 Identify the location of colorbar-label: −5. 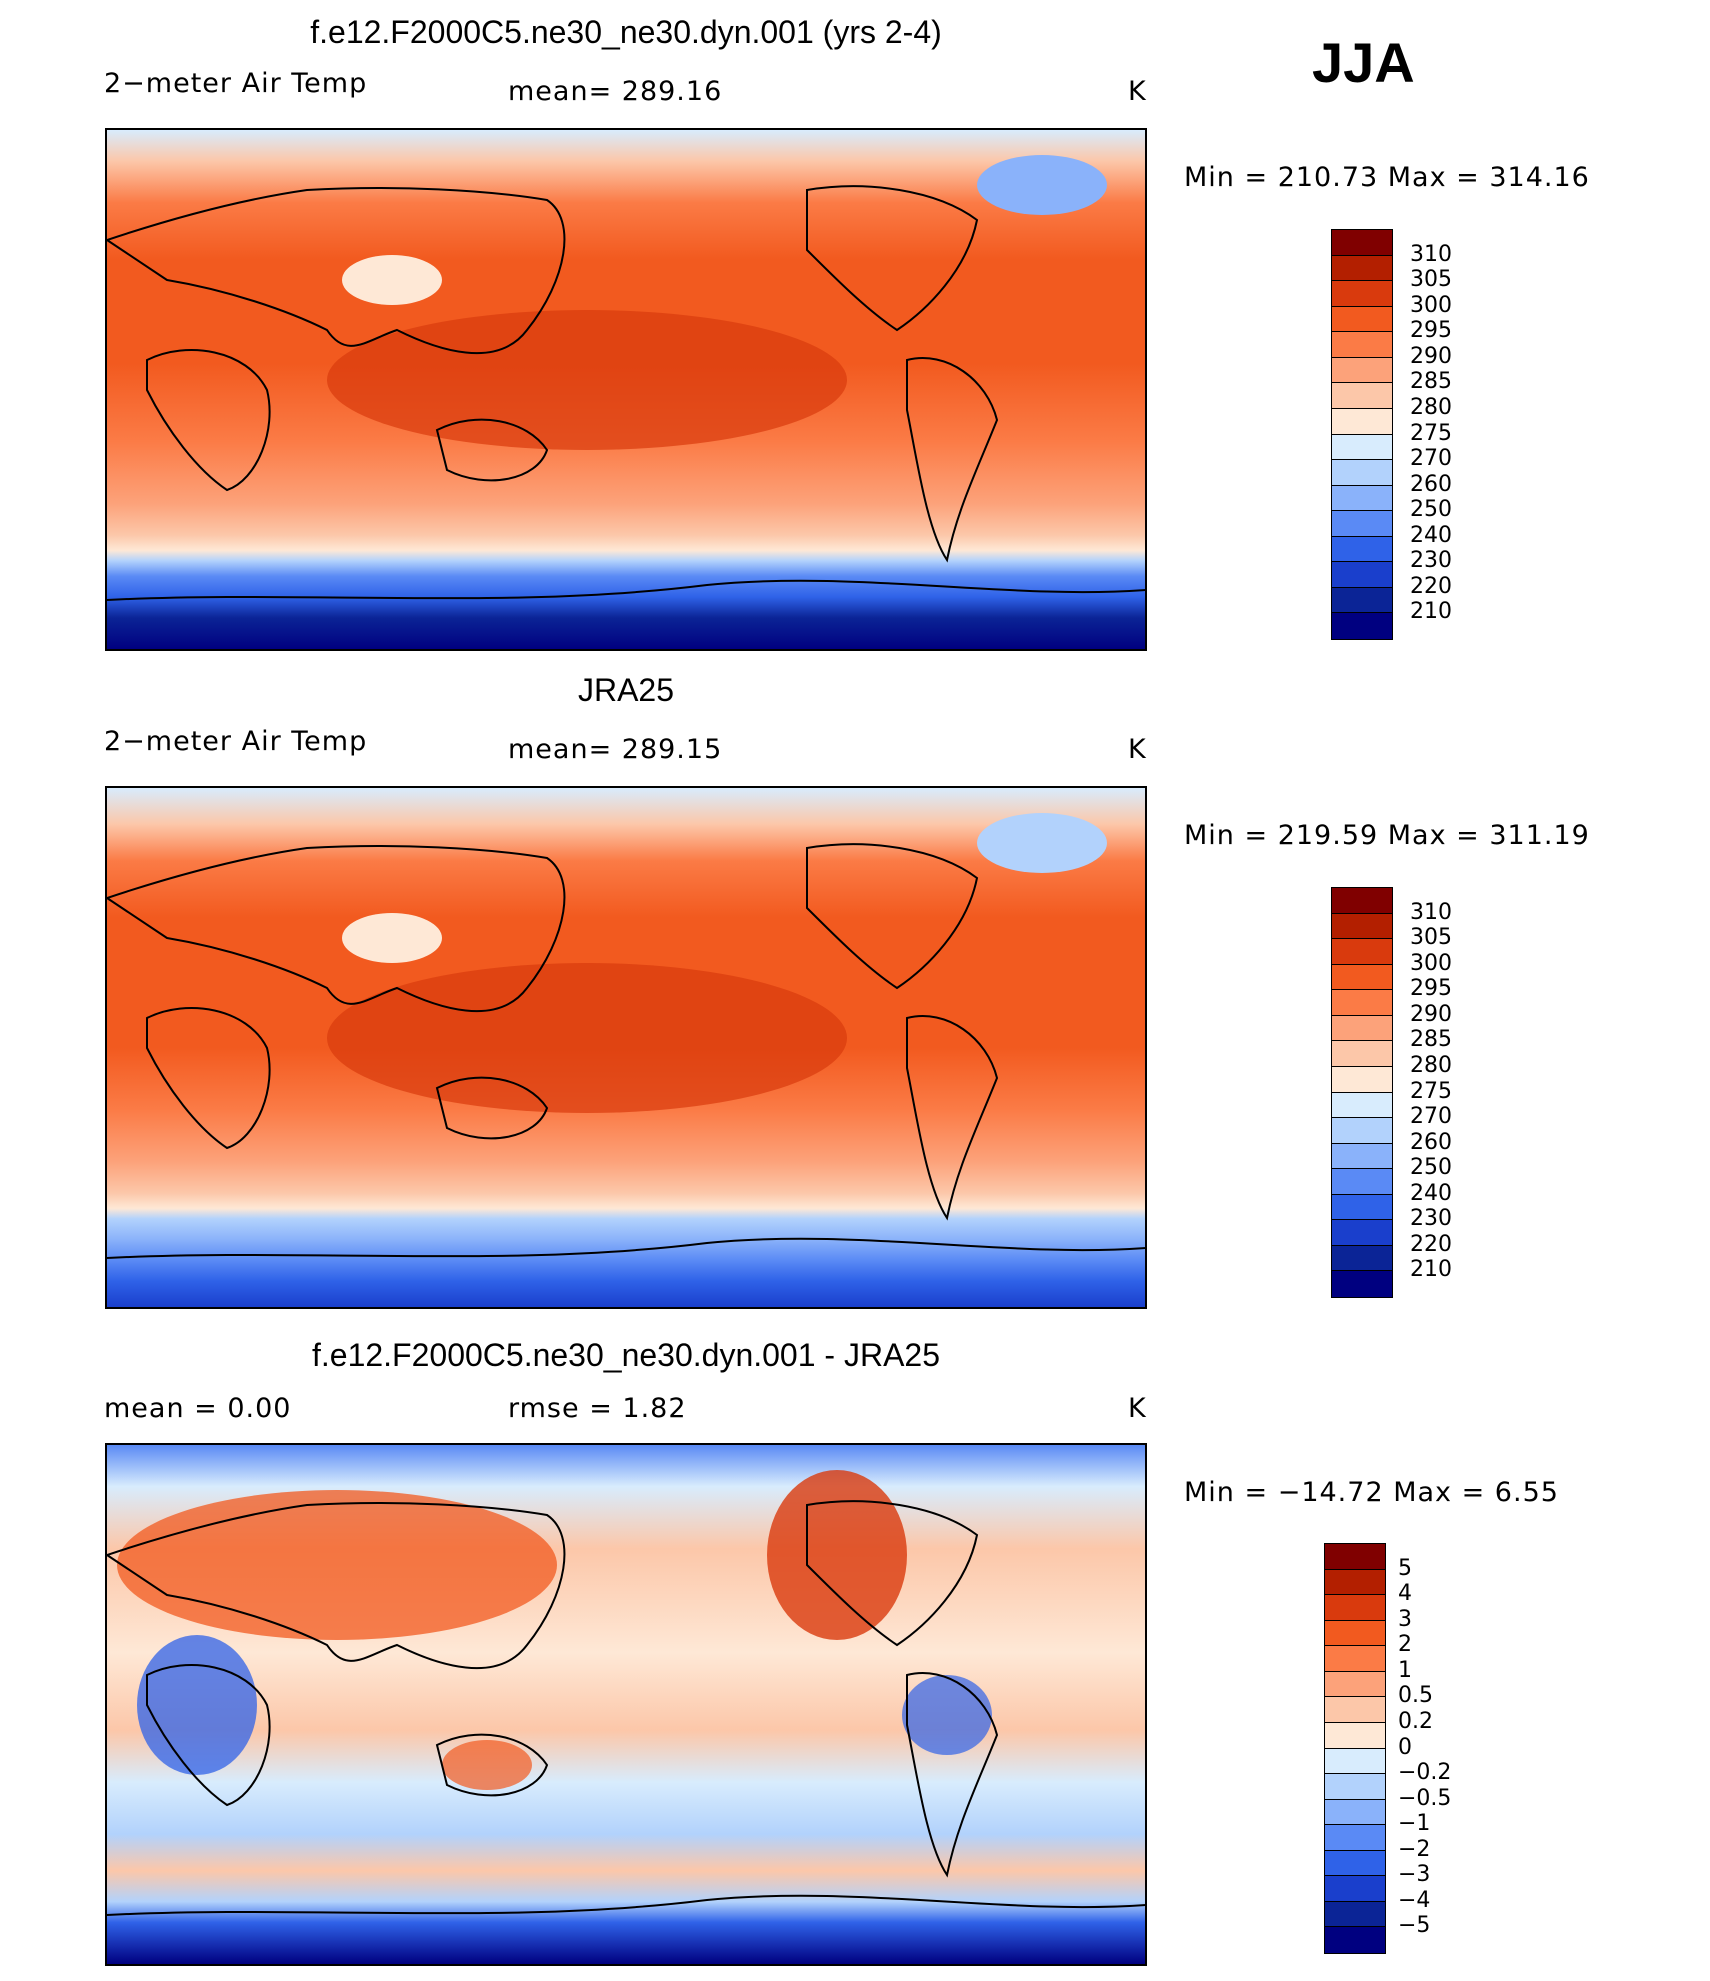
(1414, 1926).